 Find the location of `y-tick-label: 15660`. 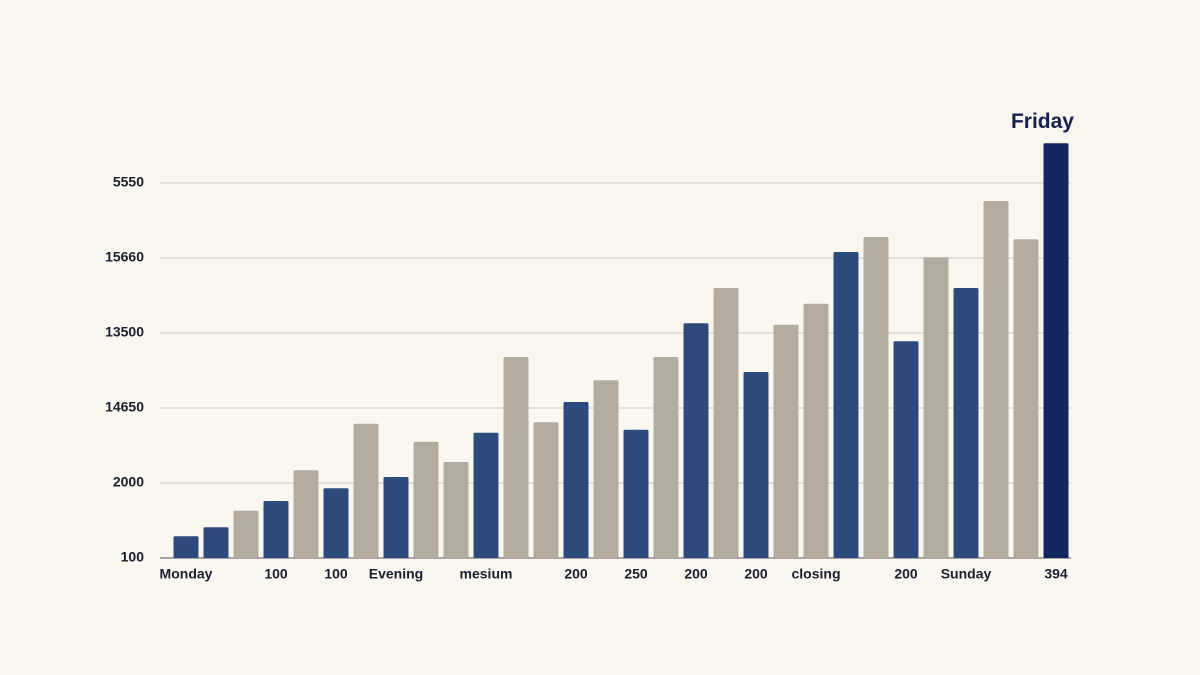

y-tick-label: 15660 is located at coordinates (124, 257).